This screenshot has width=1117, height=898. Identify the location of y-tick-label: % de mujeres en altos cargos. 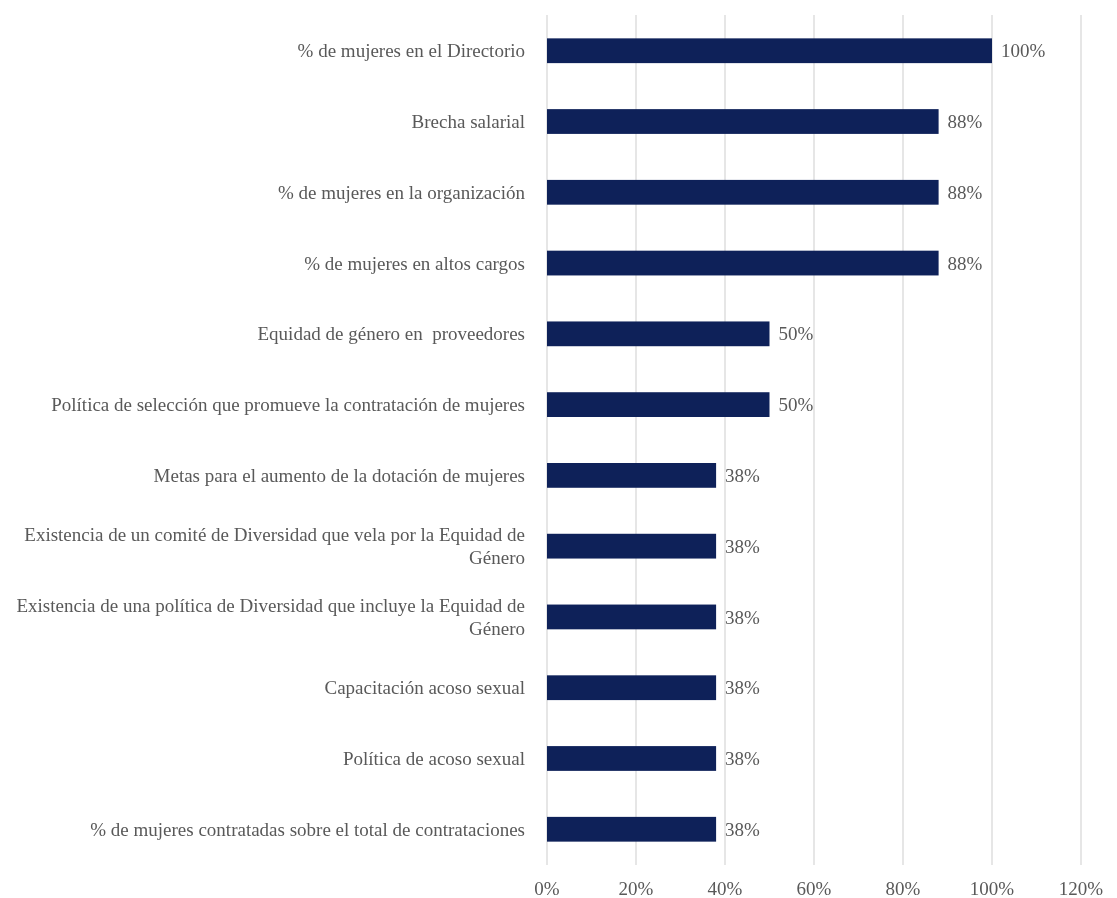
(414, 263).